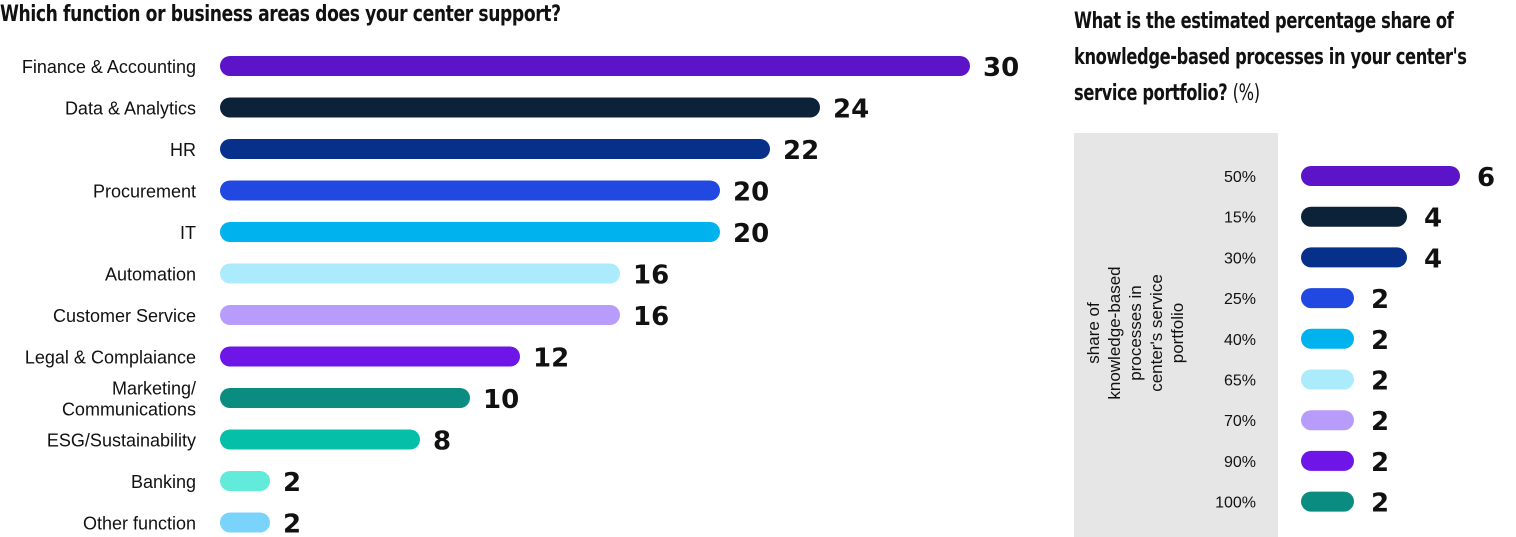 The image size is (1516, 537). I want to click on value-label-other-function: 2, so click(292, 523).